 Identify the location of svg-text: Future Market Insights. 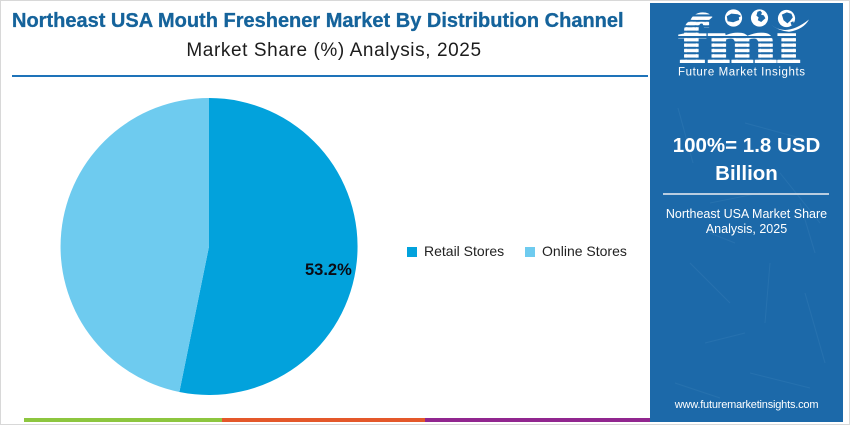
(742, 73).